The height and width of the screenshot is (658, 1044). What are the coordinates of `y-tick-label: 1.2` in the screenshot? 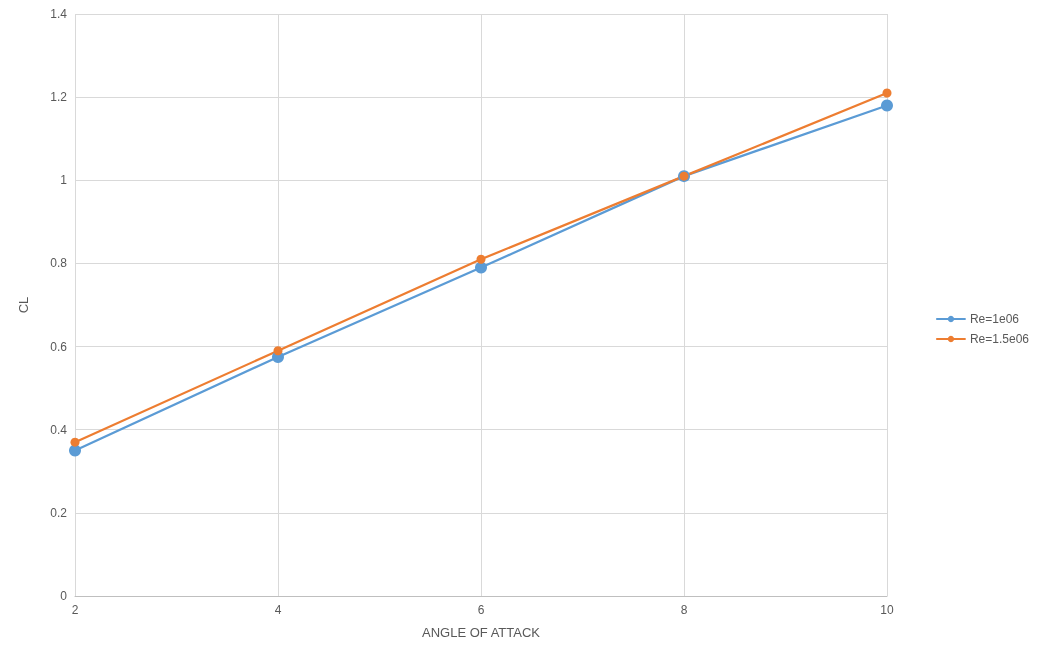 It's located at (59, 97).